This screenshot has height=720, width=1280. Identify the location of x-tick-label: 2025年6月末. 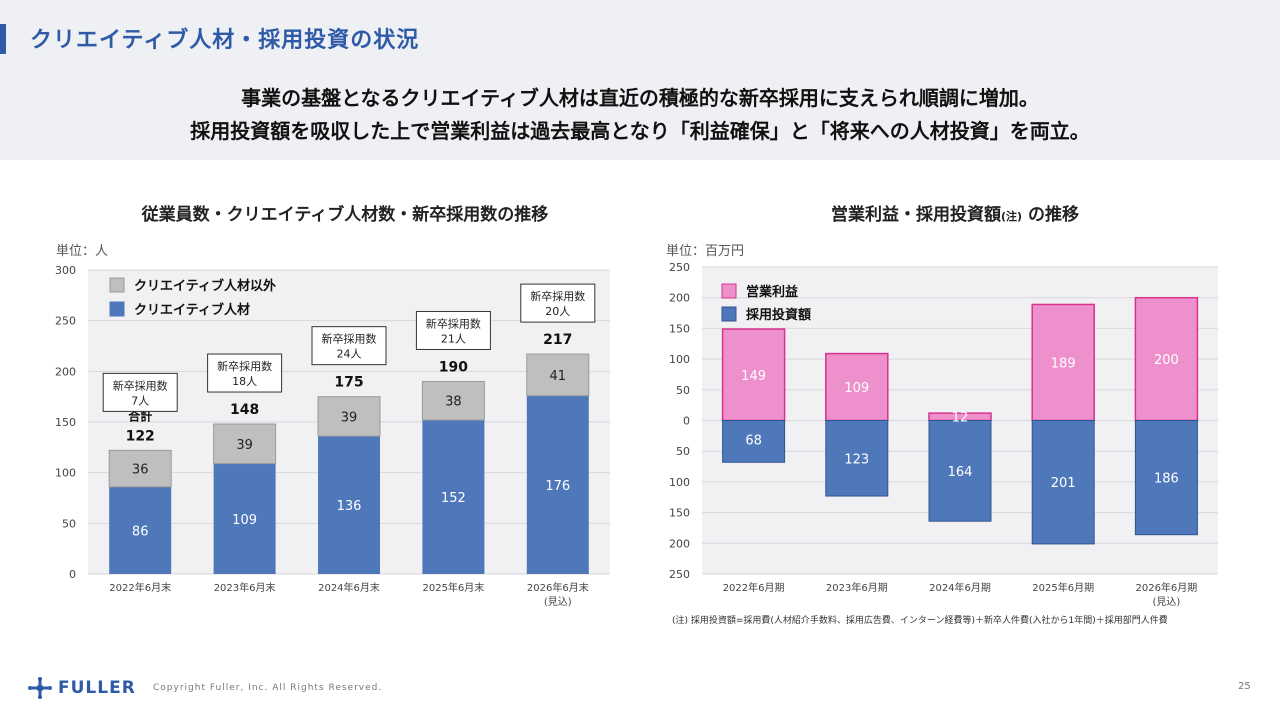
(453, 587).